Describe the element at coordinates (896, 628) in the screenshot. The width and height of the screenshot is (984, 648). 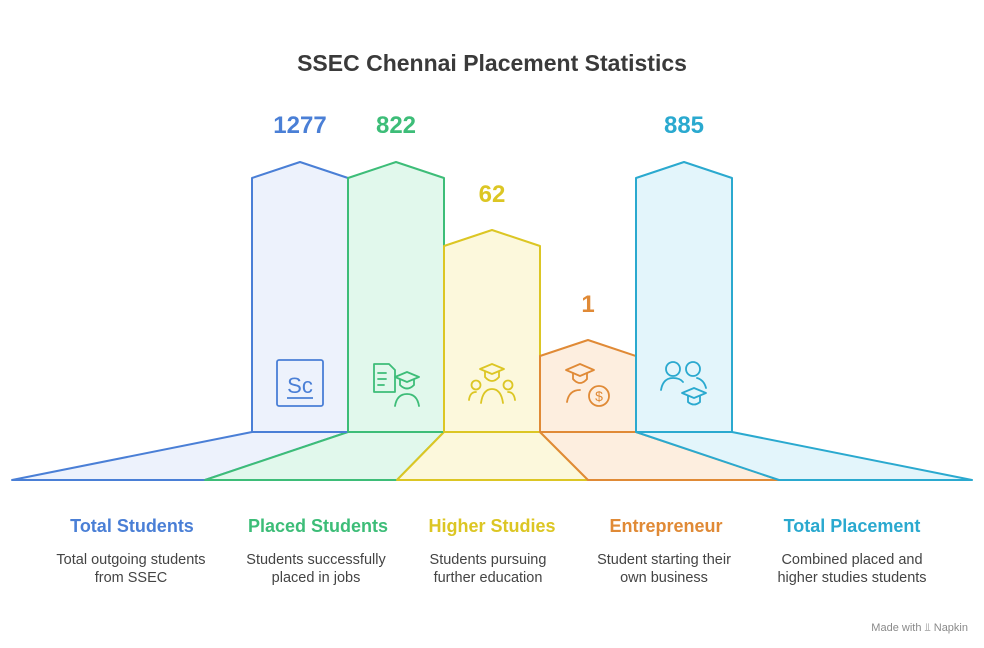
I see `made-with-text: Made with` at that location.